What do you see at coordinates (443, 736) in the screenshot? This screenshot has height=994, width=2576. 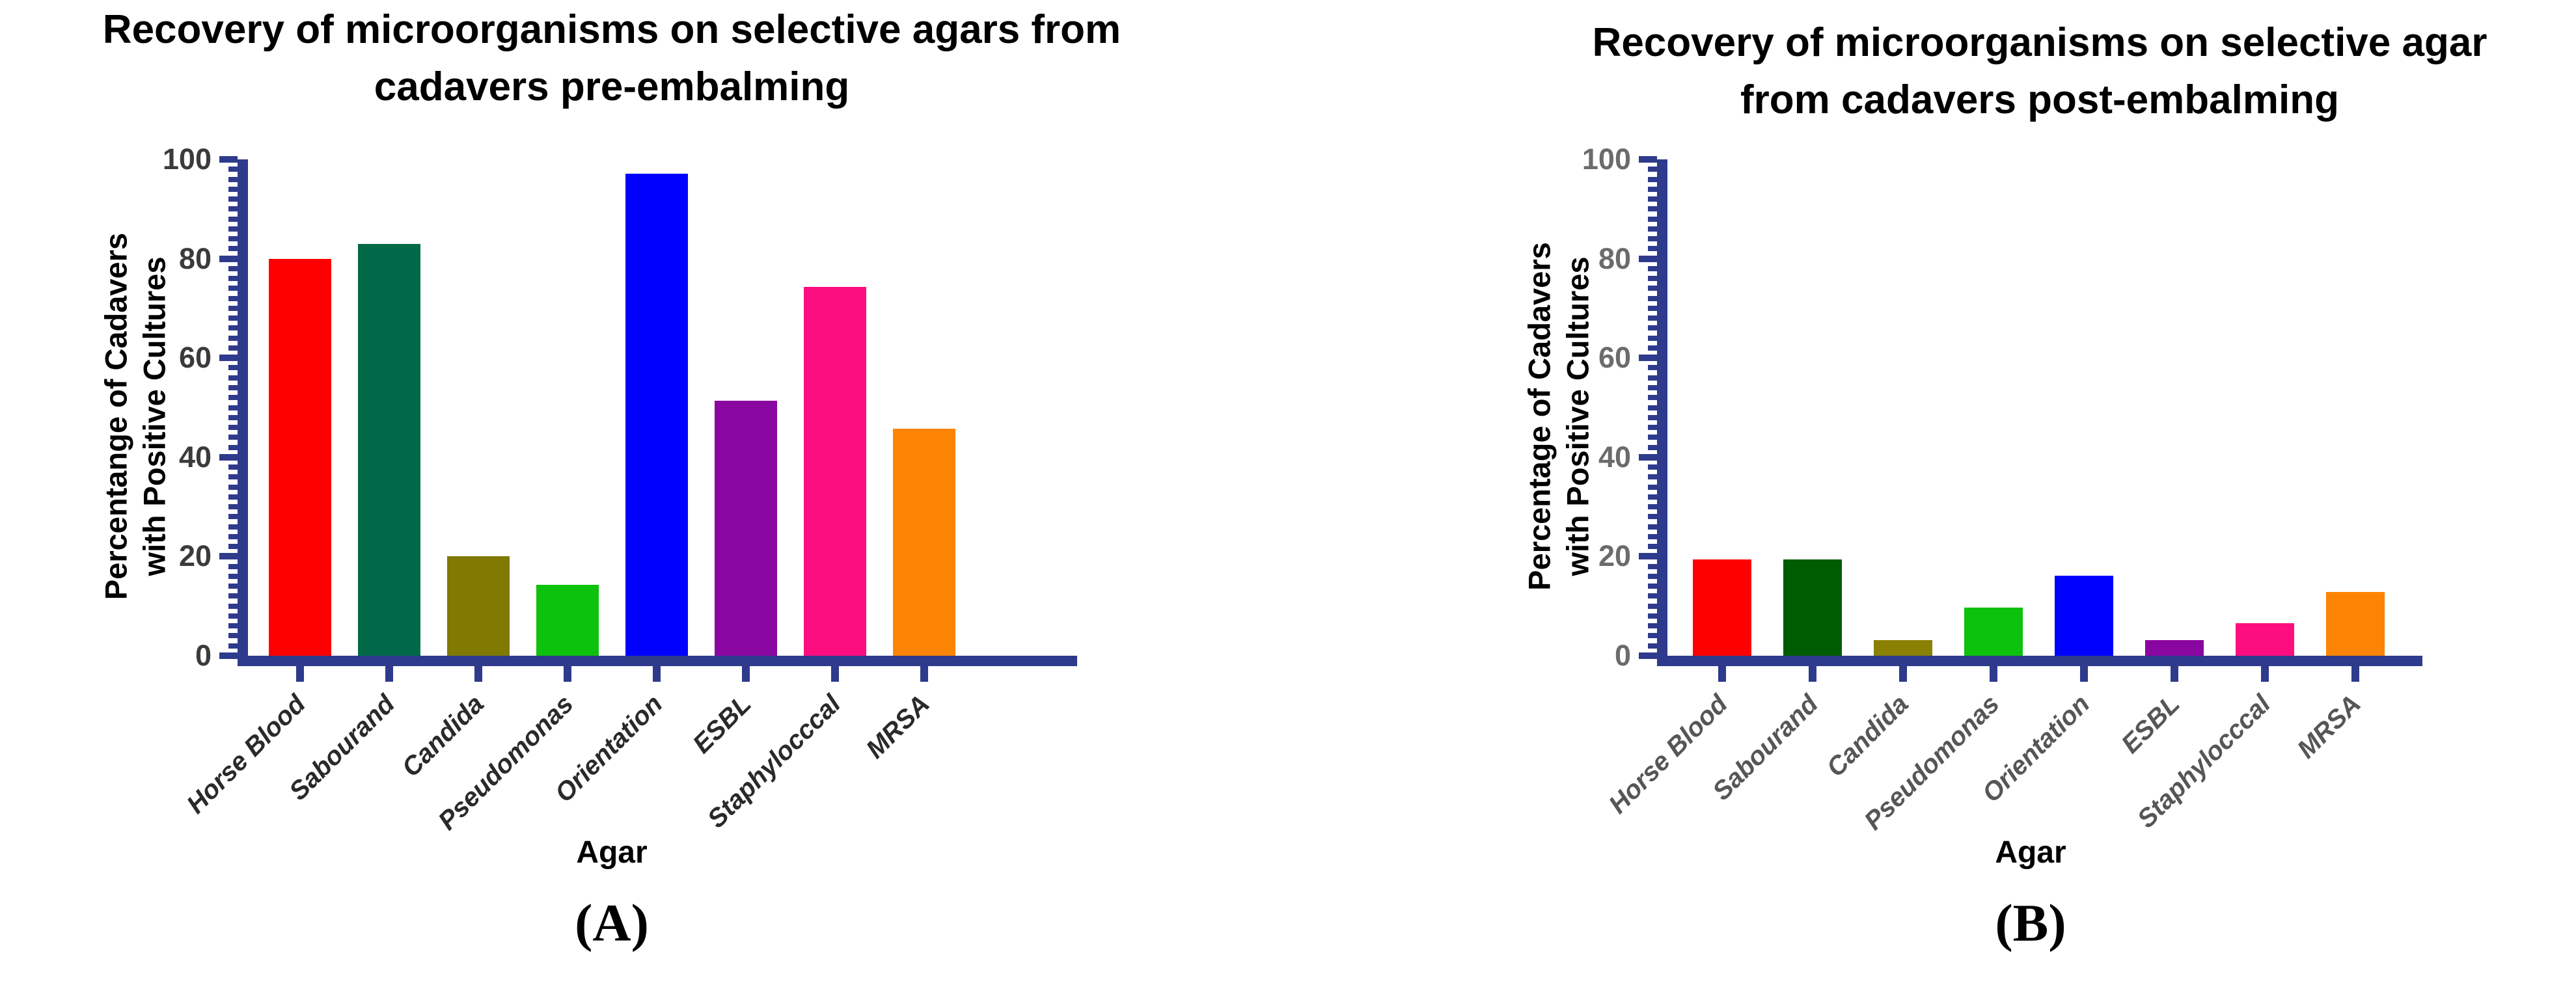 I see `x-category-label: Candida` at bounding box center [443, 736].